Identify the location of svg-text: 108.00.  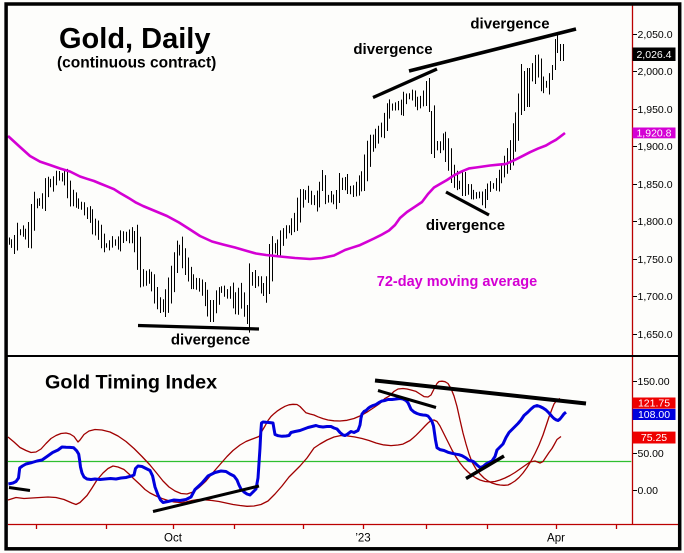
(654, 415).